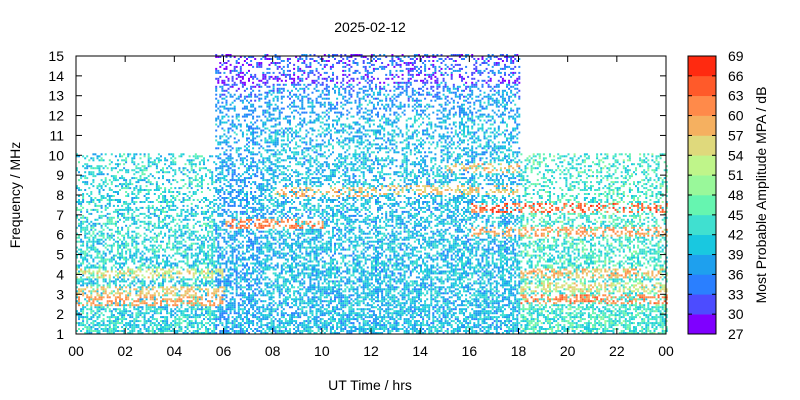 The height and width of the screenshot is (400, 800). I want to click on chart-title: 2025-02-12, so click(370, 27).